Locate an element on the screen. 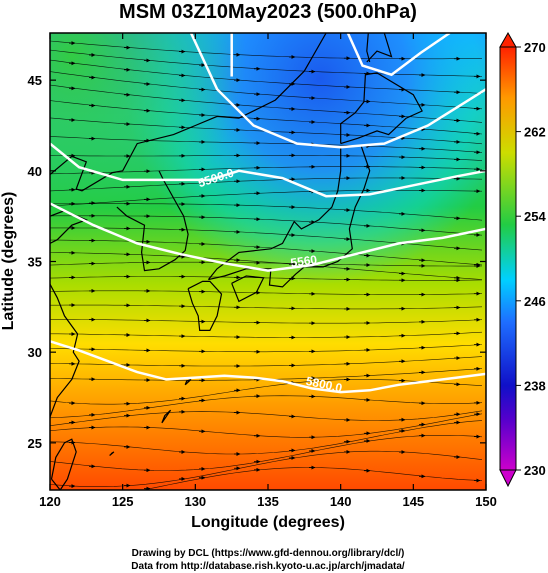 Image resolution: width=548 pixels, height=573 pixels. y-tick-label: 35 is located at coordinates (35, 262).